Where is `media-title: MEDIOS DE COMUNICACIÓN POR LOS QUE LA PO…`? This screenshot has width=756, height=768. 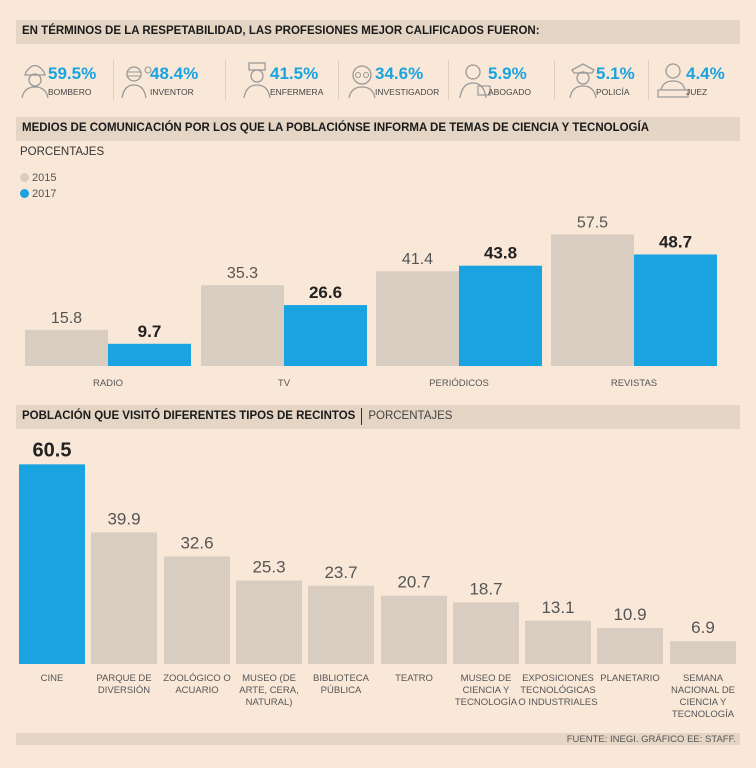 media-title: MEDIOS DE COMUNICACIÓN POR LOS QUE LA PO… is located at coordinates (335, 128).